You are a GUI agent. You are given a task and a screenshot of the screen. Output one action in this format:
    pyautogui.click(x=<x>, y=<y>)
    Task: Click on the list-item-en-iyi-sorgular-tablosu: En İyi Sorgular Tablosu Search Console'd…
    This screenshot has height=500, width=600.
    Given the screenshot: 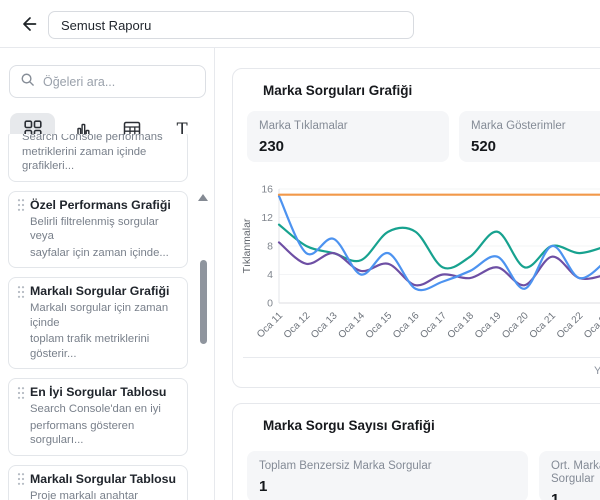 What is the action you would take?
    pyautogui.click(x=98, y=417)
    